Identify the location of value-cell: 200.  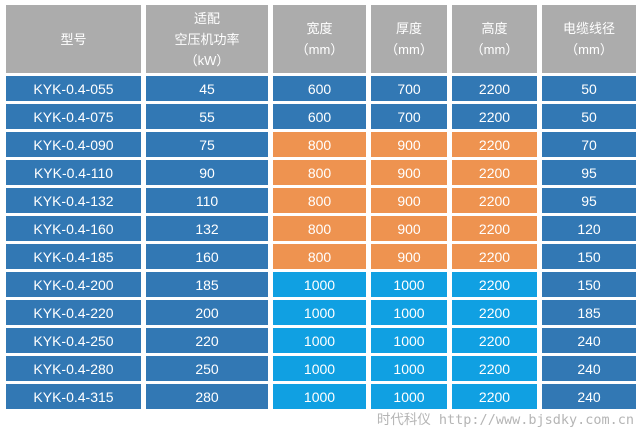
(207, 312).